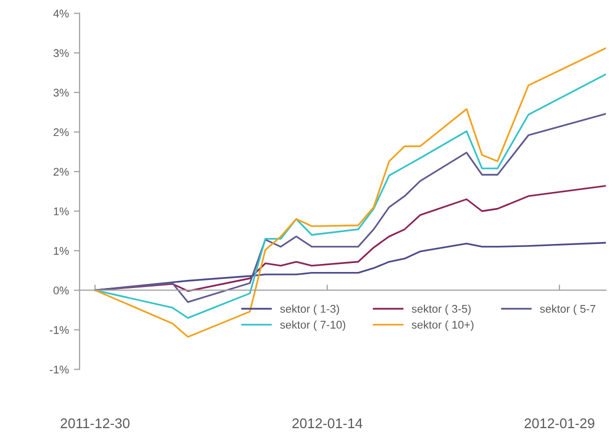  What do you see at coordinates (61, 14) in the screenshot?
I see `y-tick-label: 4%` at bounding box center [61, 14].